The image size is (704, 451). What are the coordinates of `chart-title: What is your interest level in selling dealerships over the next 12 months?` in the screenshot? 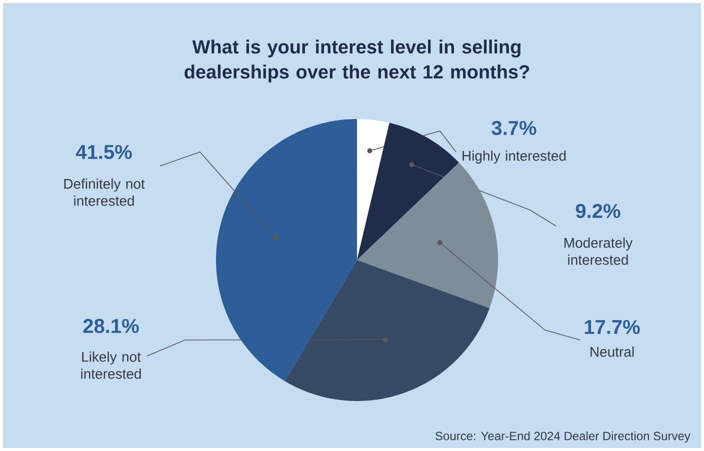 It's located at (357, 61).